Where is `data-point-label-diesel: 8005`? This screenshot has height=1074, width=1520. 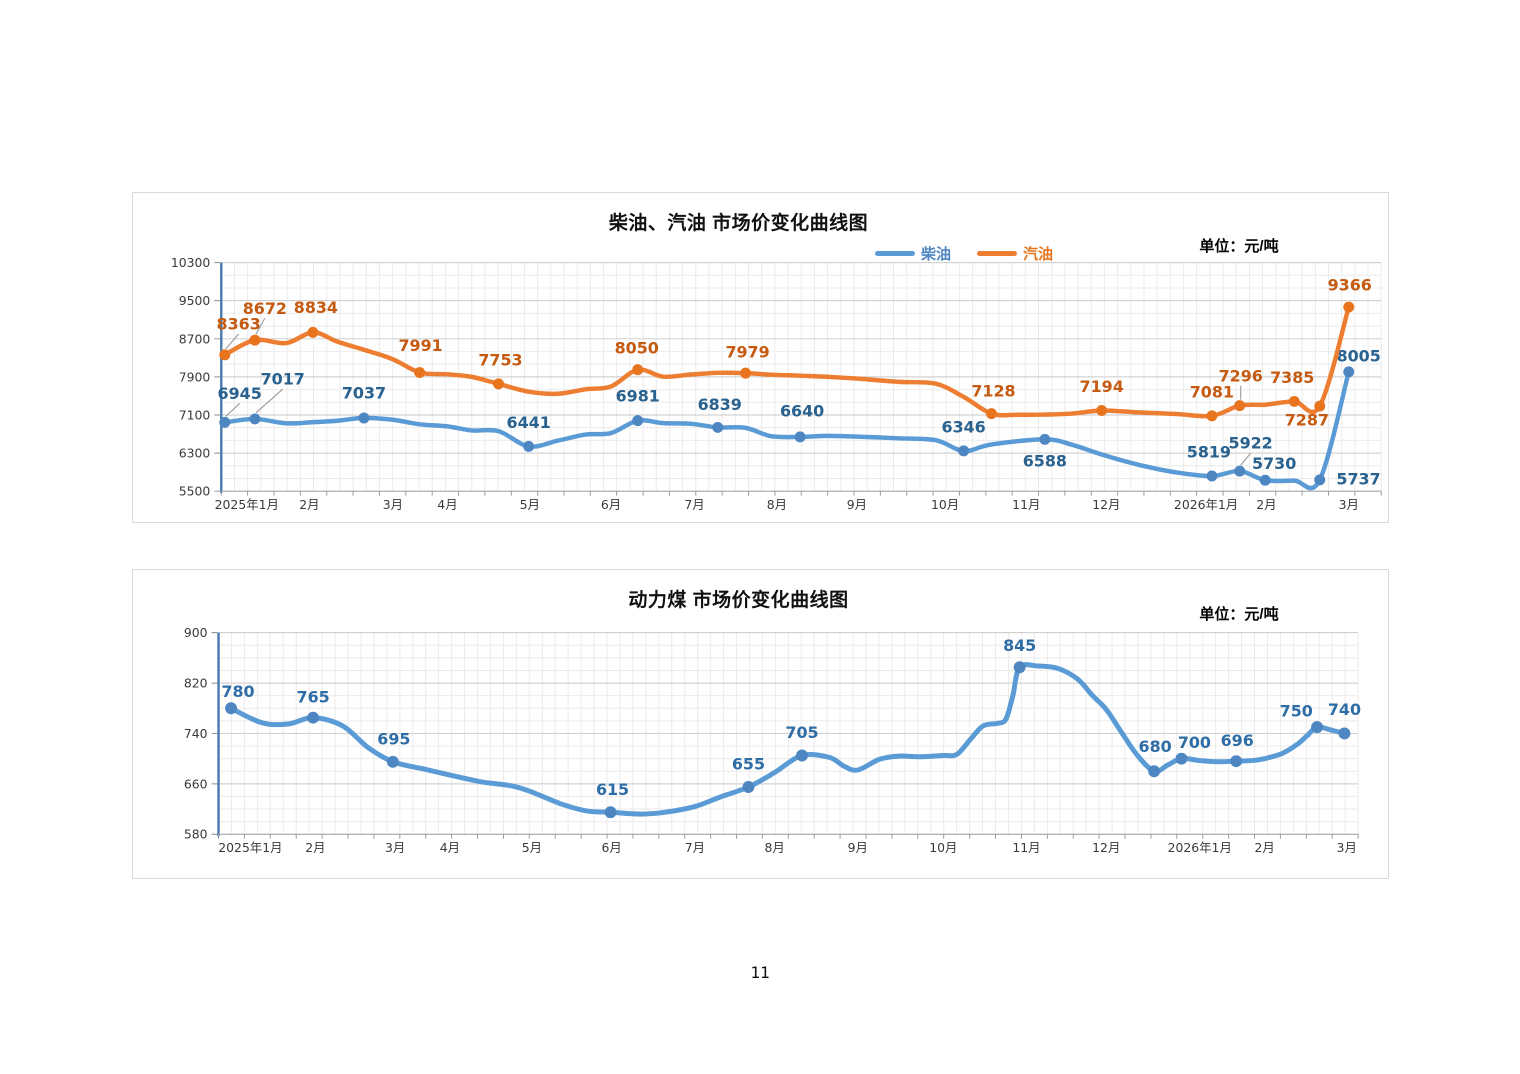
data-point-label-diesel: 8005 is located at coordinates (1359, 355).